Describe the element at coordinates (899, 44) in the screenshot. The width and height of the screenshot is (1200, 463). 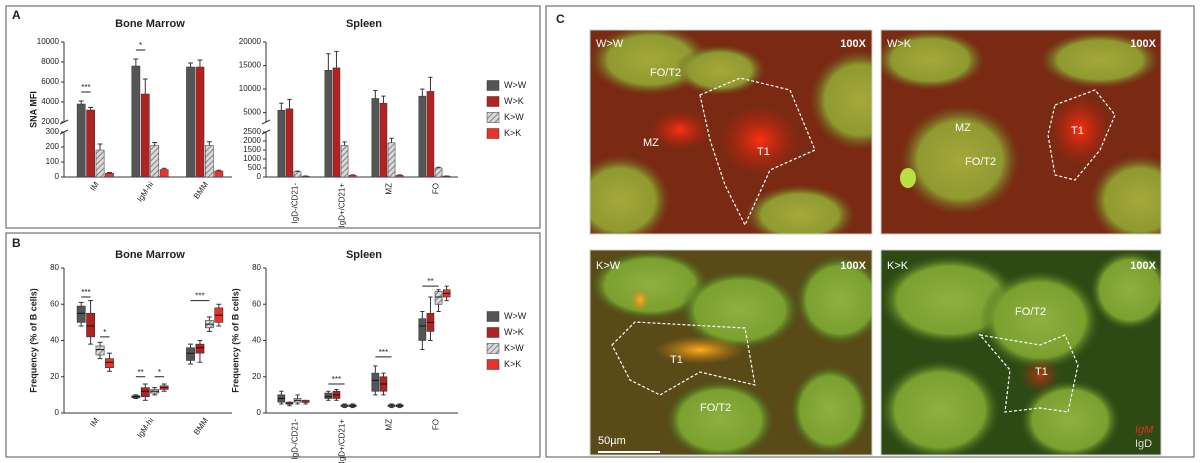
I see `image-title: W>K` at that location.